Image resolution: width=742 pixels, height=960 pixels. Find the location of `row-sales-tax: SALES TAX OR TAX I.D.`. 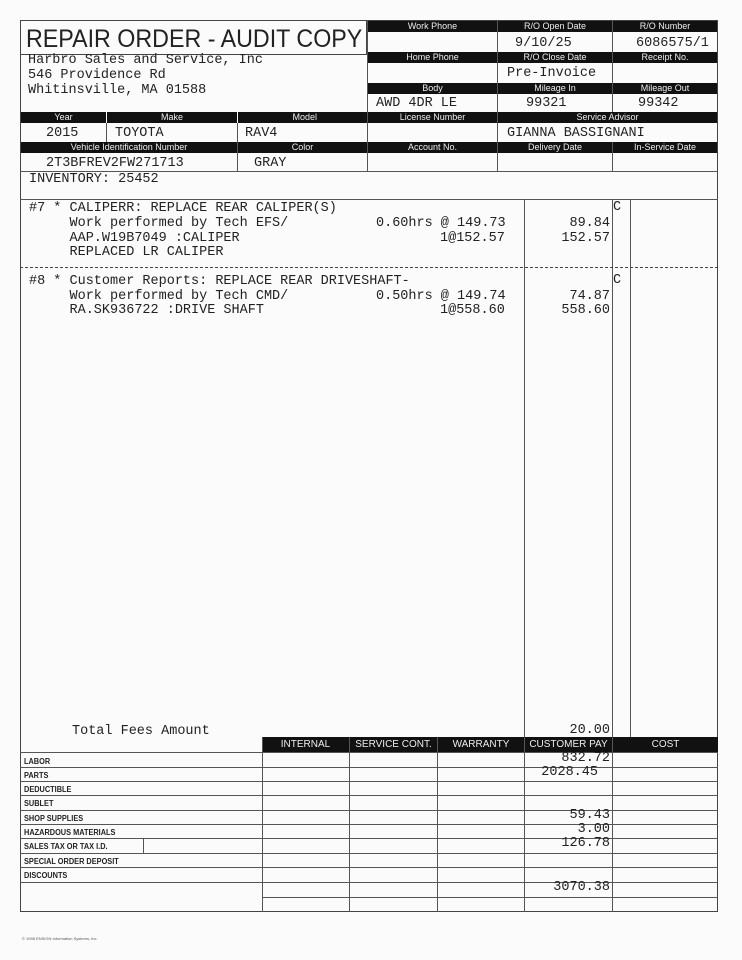

row-sales-tax: SALES TAX OR TAX I.D. is located at coordinates (66, 846).